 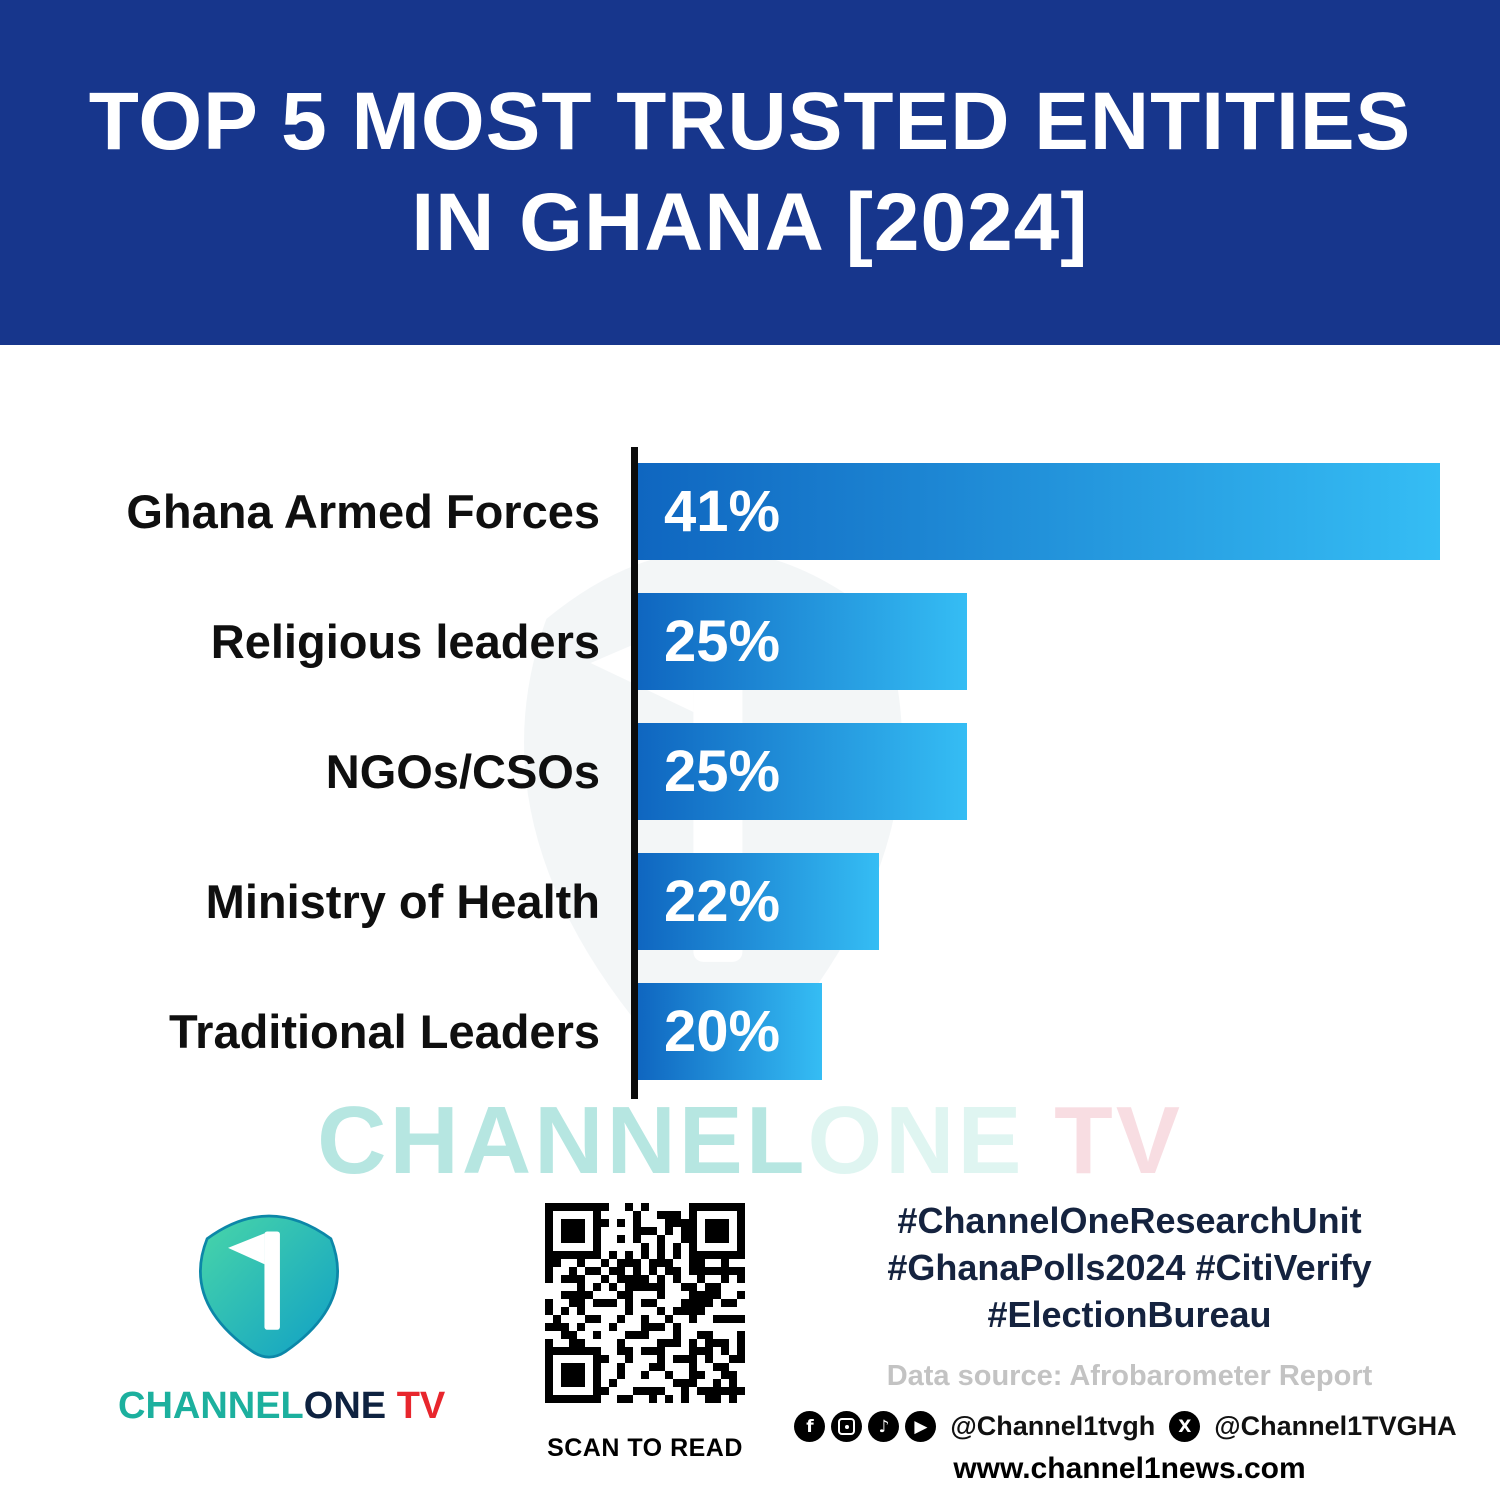 I want to click on bar: 22%, so click(x=758, y=901).